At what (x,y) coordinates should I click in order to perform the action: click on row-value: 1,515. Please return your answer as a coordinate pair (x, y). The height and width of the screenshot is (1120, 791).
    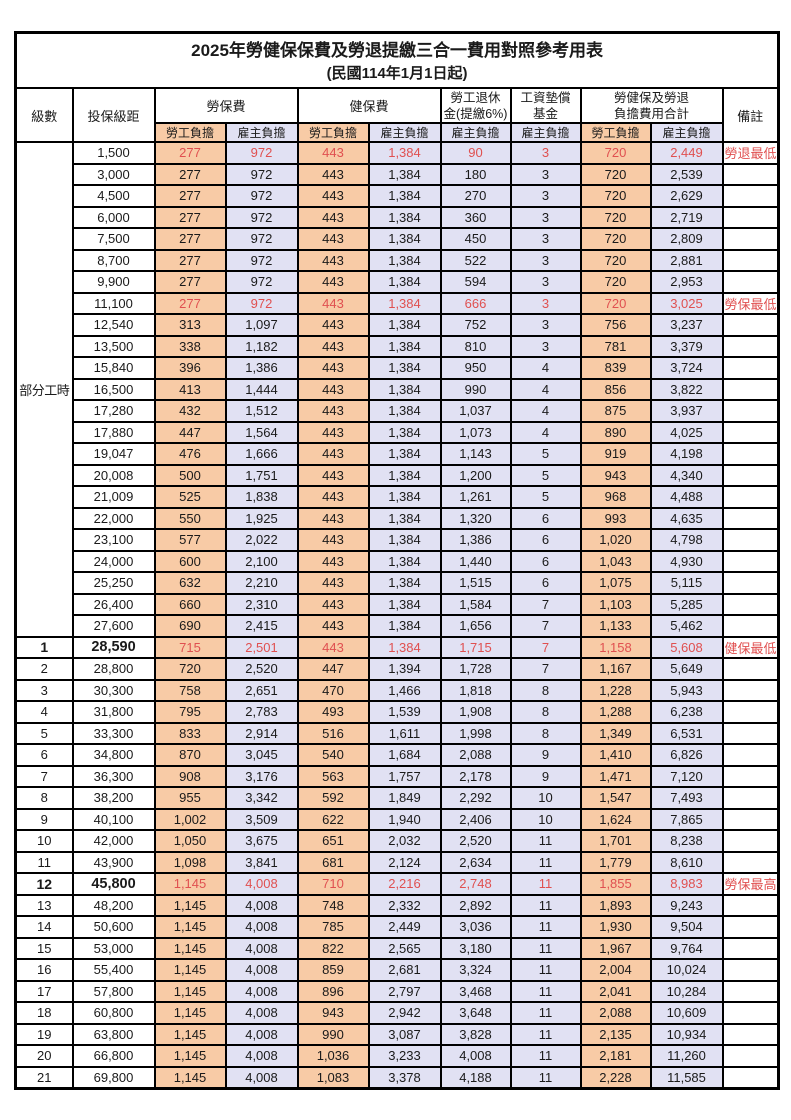
    Looking at the image, I should click on (475, 583).